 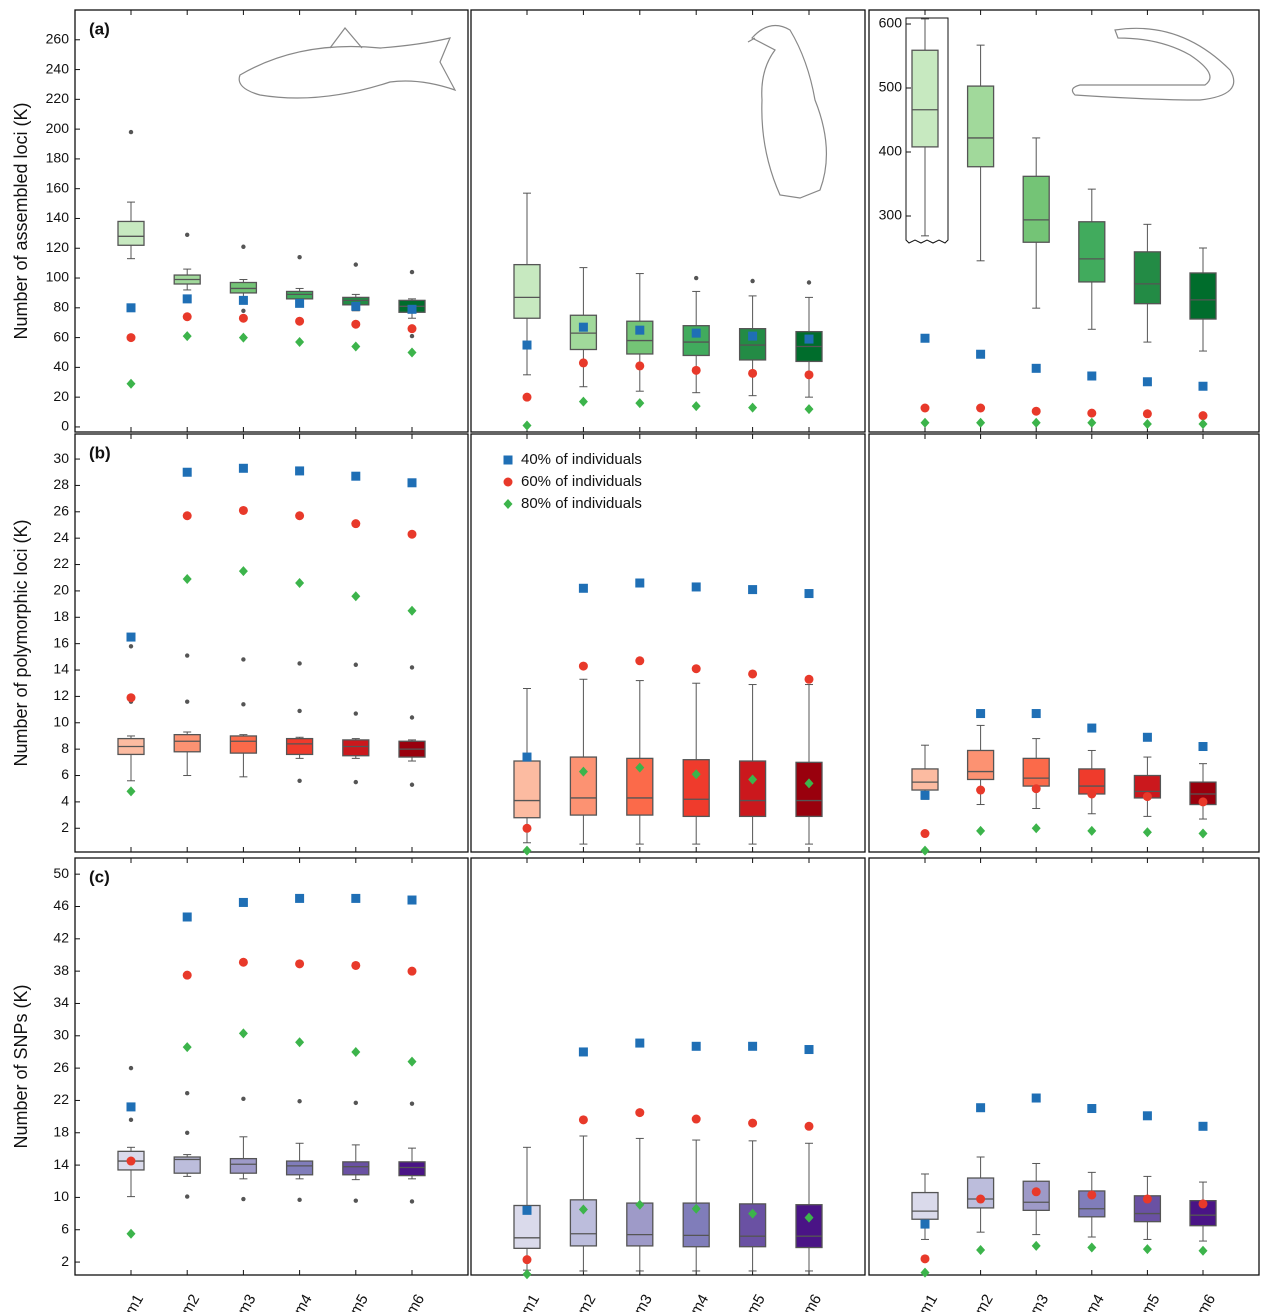 What do you see at coordinates (99, 876) in the screenshot?
I see `panel-label: (c)` at bounding box center [99, 876].